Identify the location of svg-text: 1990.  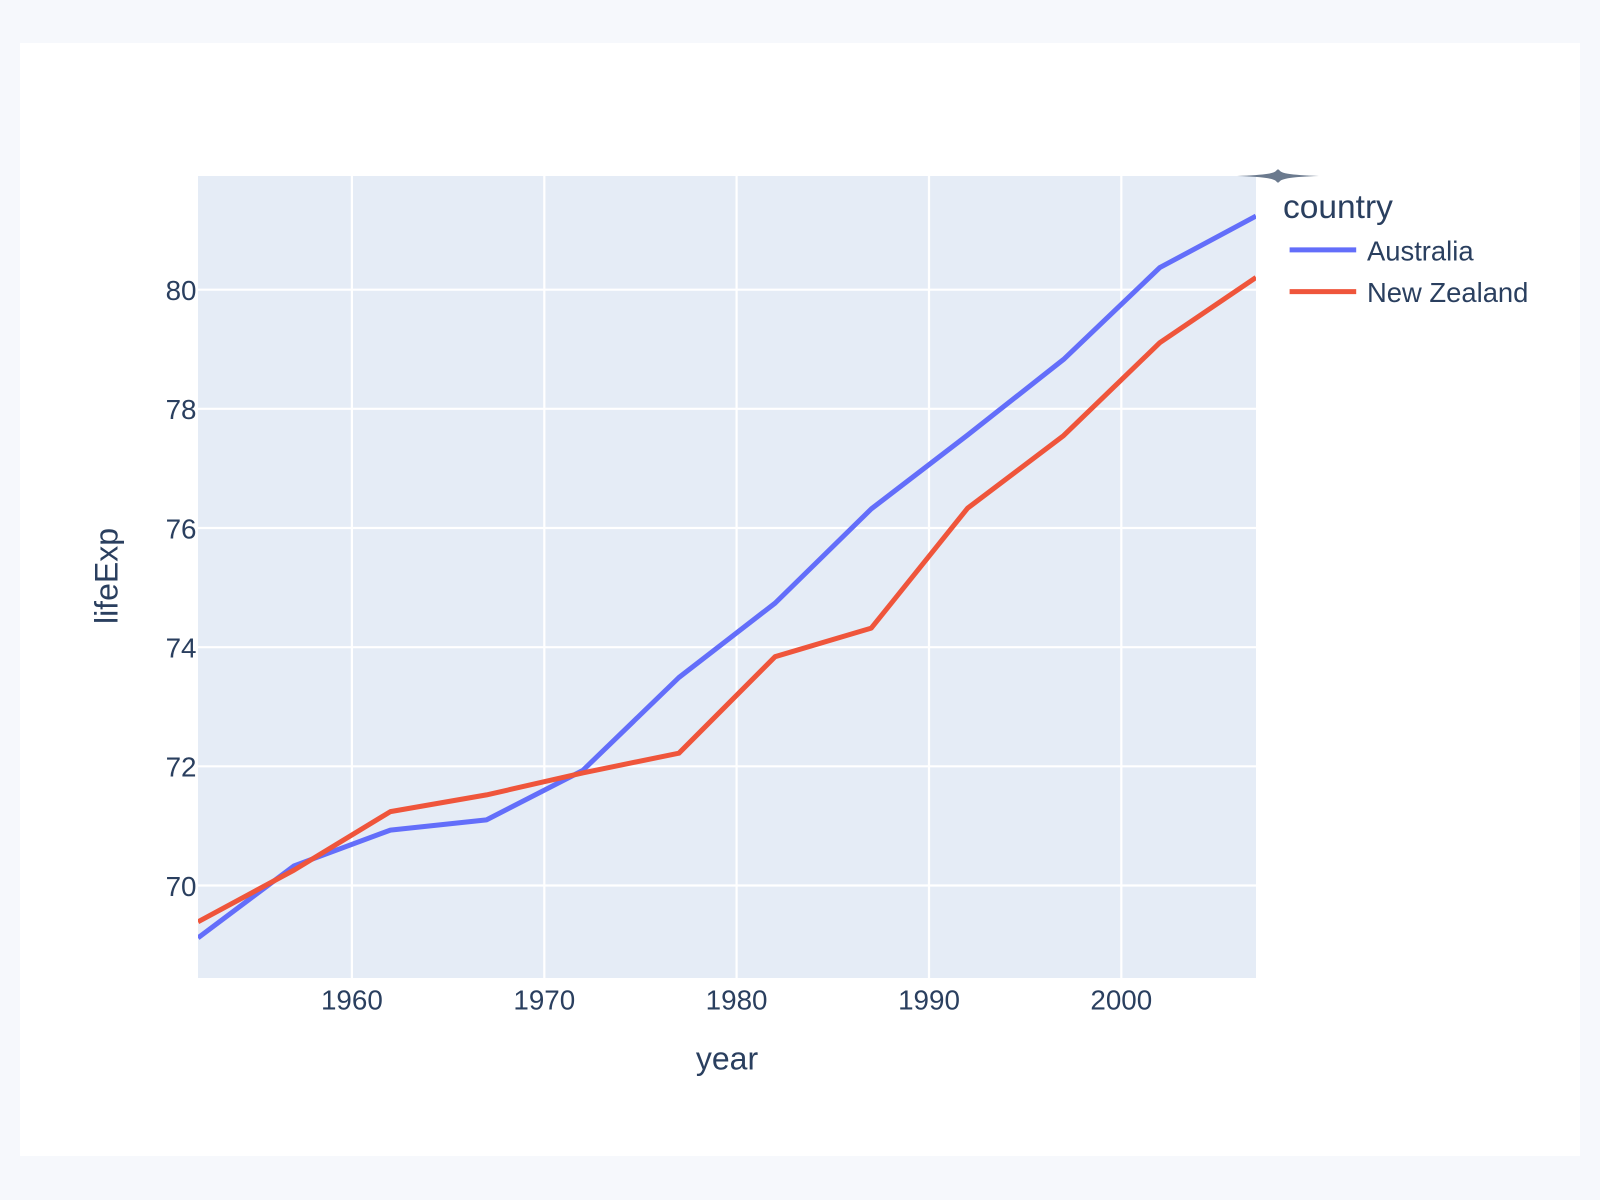
(929, 1000).